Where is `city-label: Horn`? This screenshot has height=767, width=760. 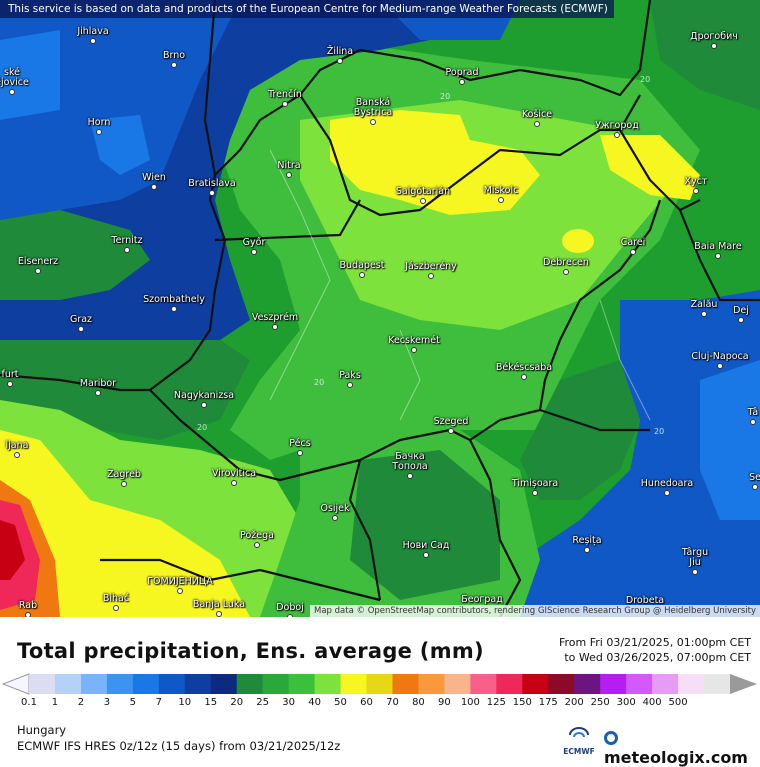
city-label: Horn is located at coordinates (99, 122).